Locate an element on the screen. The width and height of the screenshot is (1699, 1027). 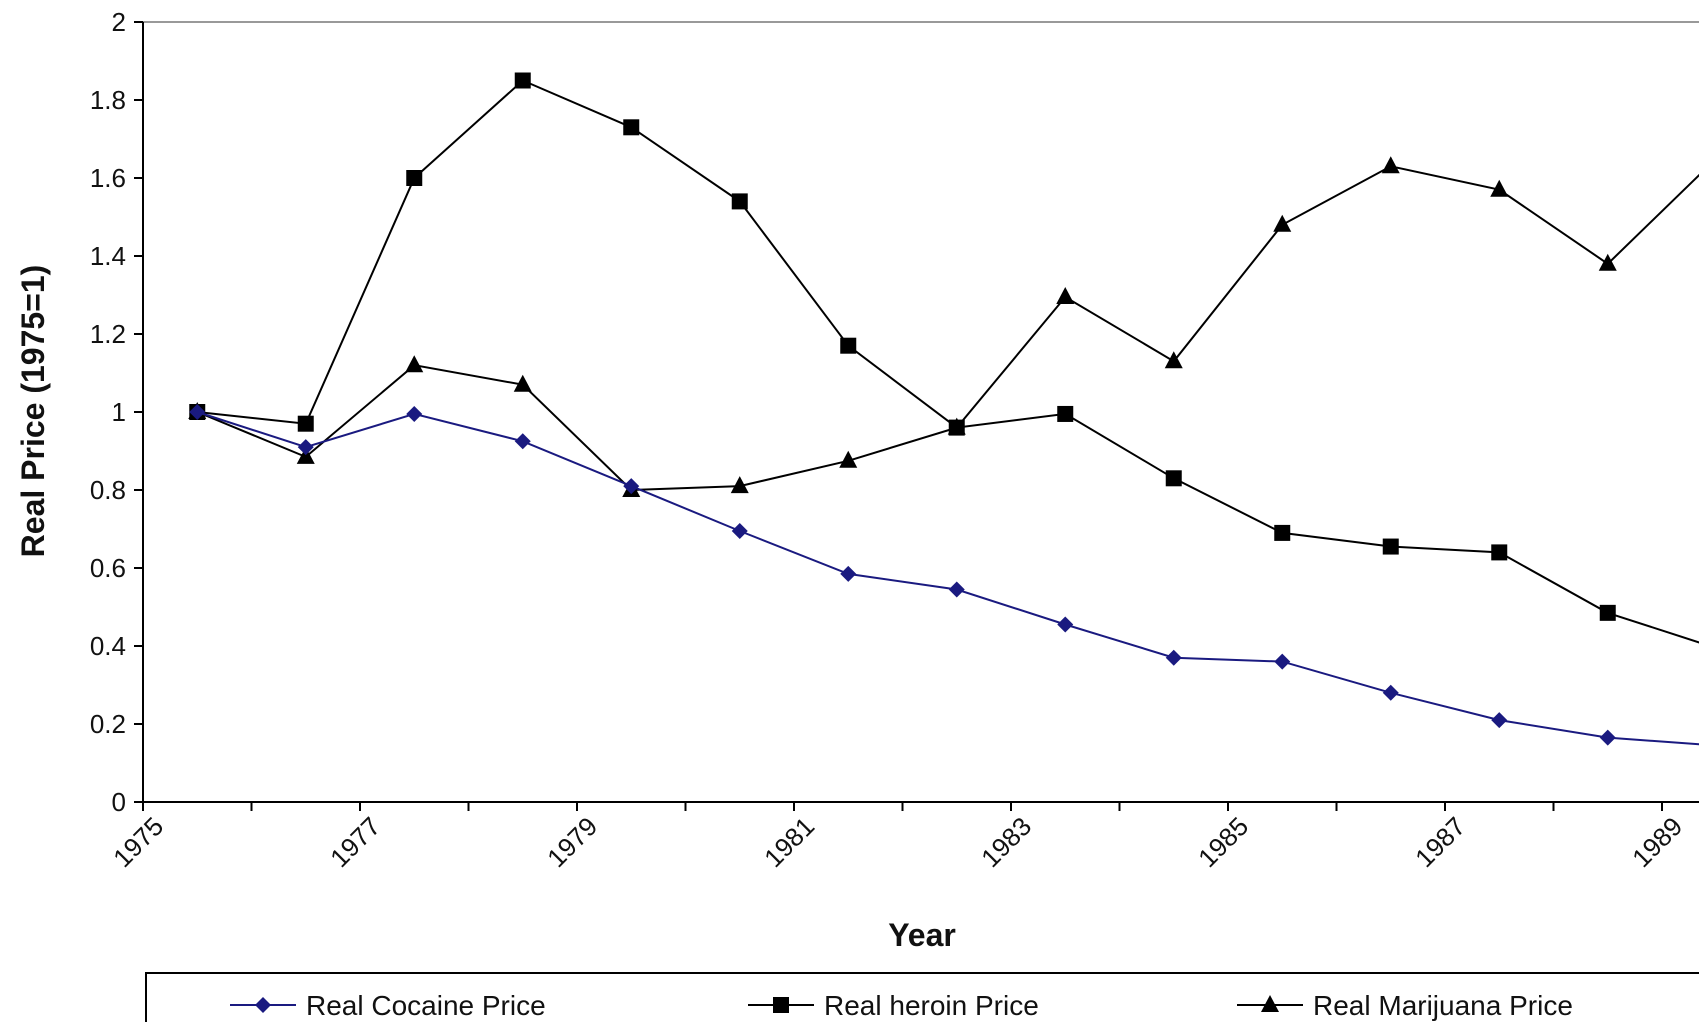
x-tick-label: 1987 is located at coordinates (1440, 842).